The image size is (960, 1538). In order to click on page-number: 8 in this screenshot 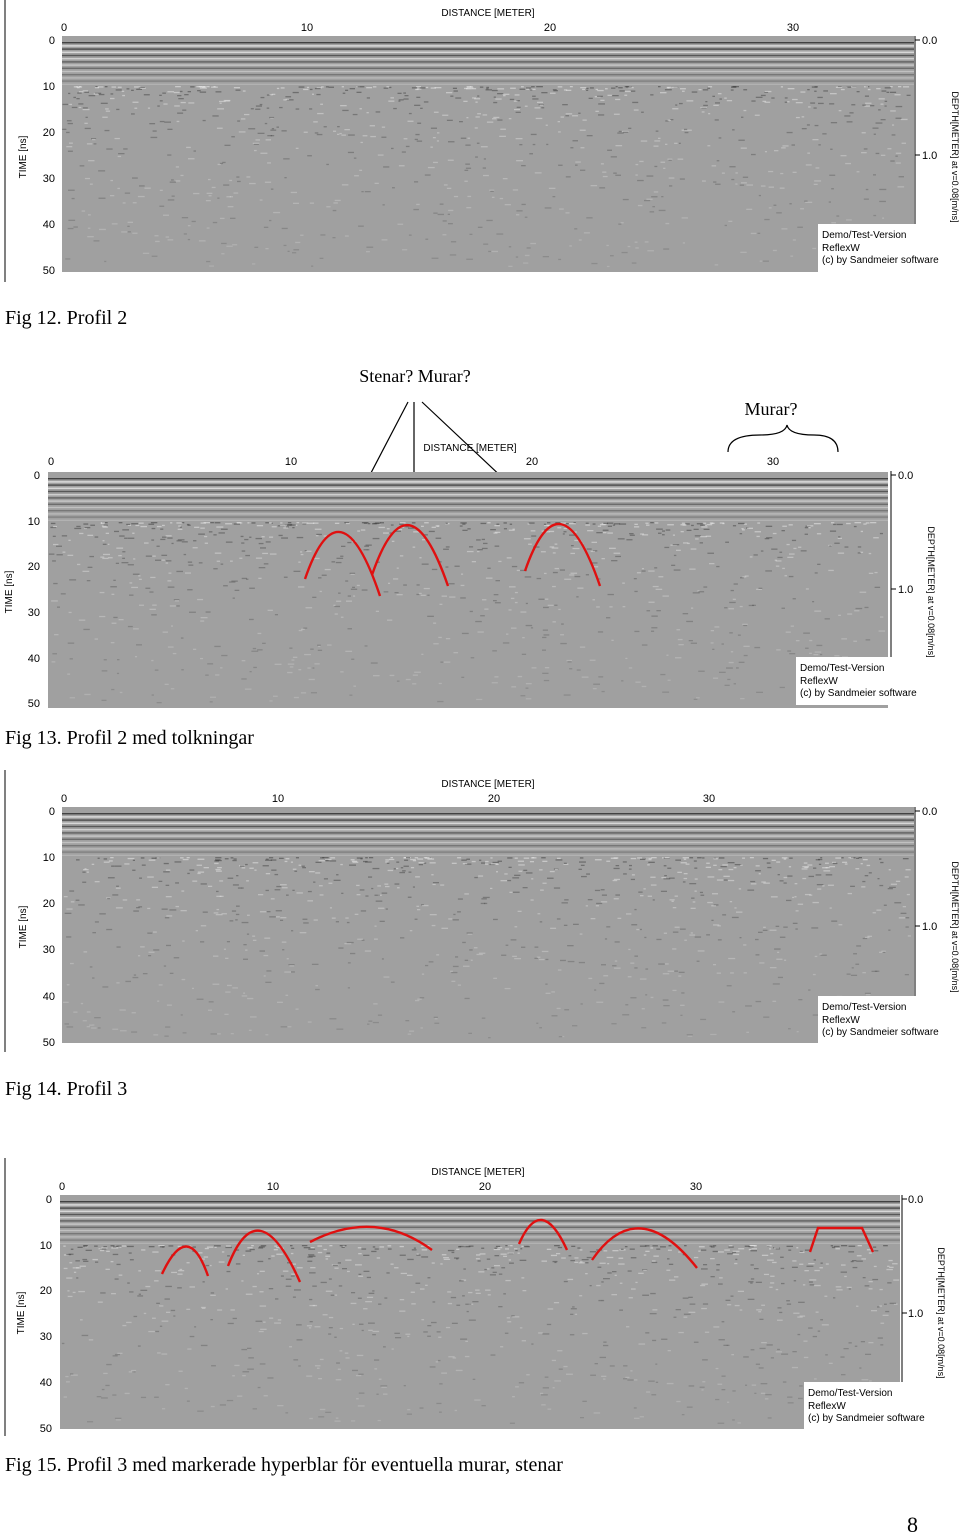, I will do `click(912, 1524)`.